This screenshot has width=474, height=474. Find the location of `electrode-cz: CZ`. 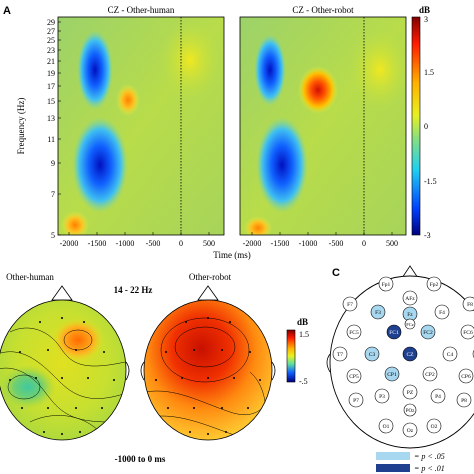

electrode-cz: CZ is located at coordinates (410, 354).